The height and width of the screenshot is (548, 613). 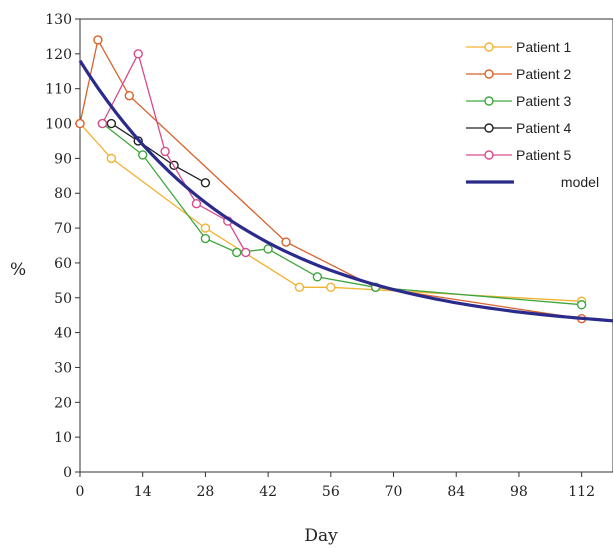 I want to click on x-tick-label: 70, so click(x=394, y=492).